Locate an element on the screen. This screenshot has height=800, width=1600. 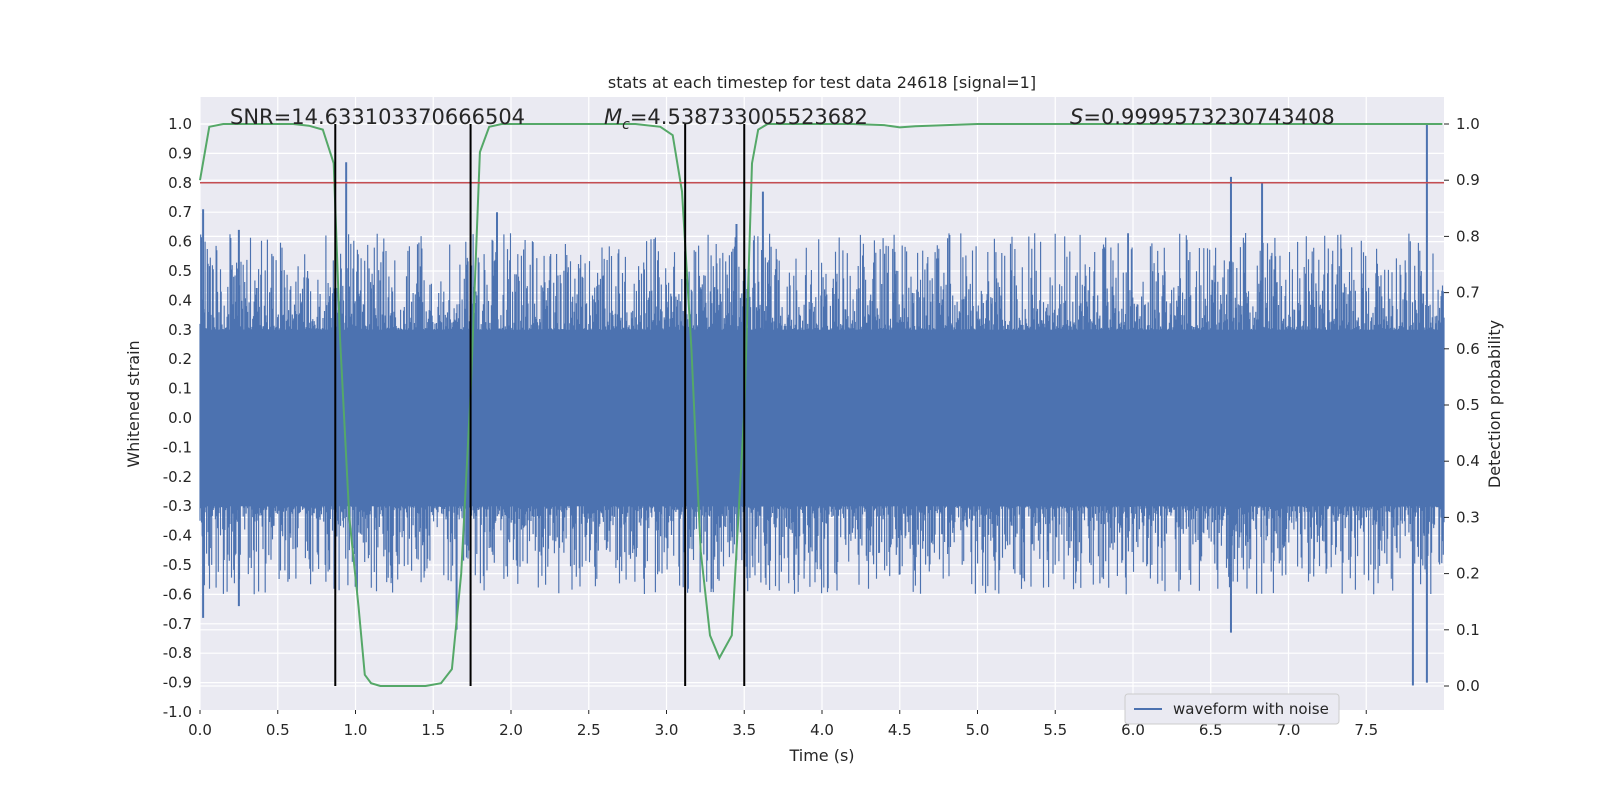
x-tick-label: 1.0 is located at coordinates (356, 730).